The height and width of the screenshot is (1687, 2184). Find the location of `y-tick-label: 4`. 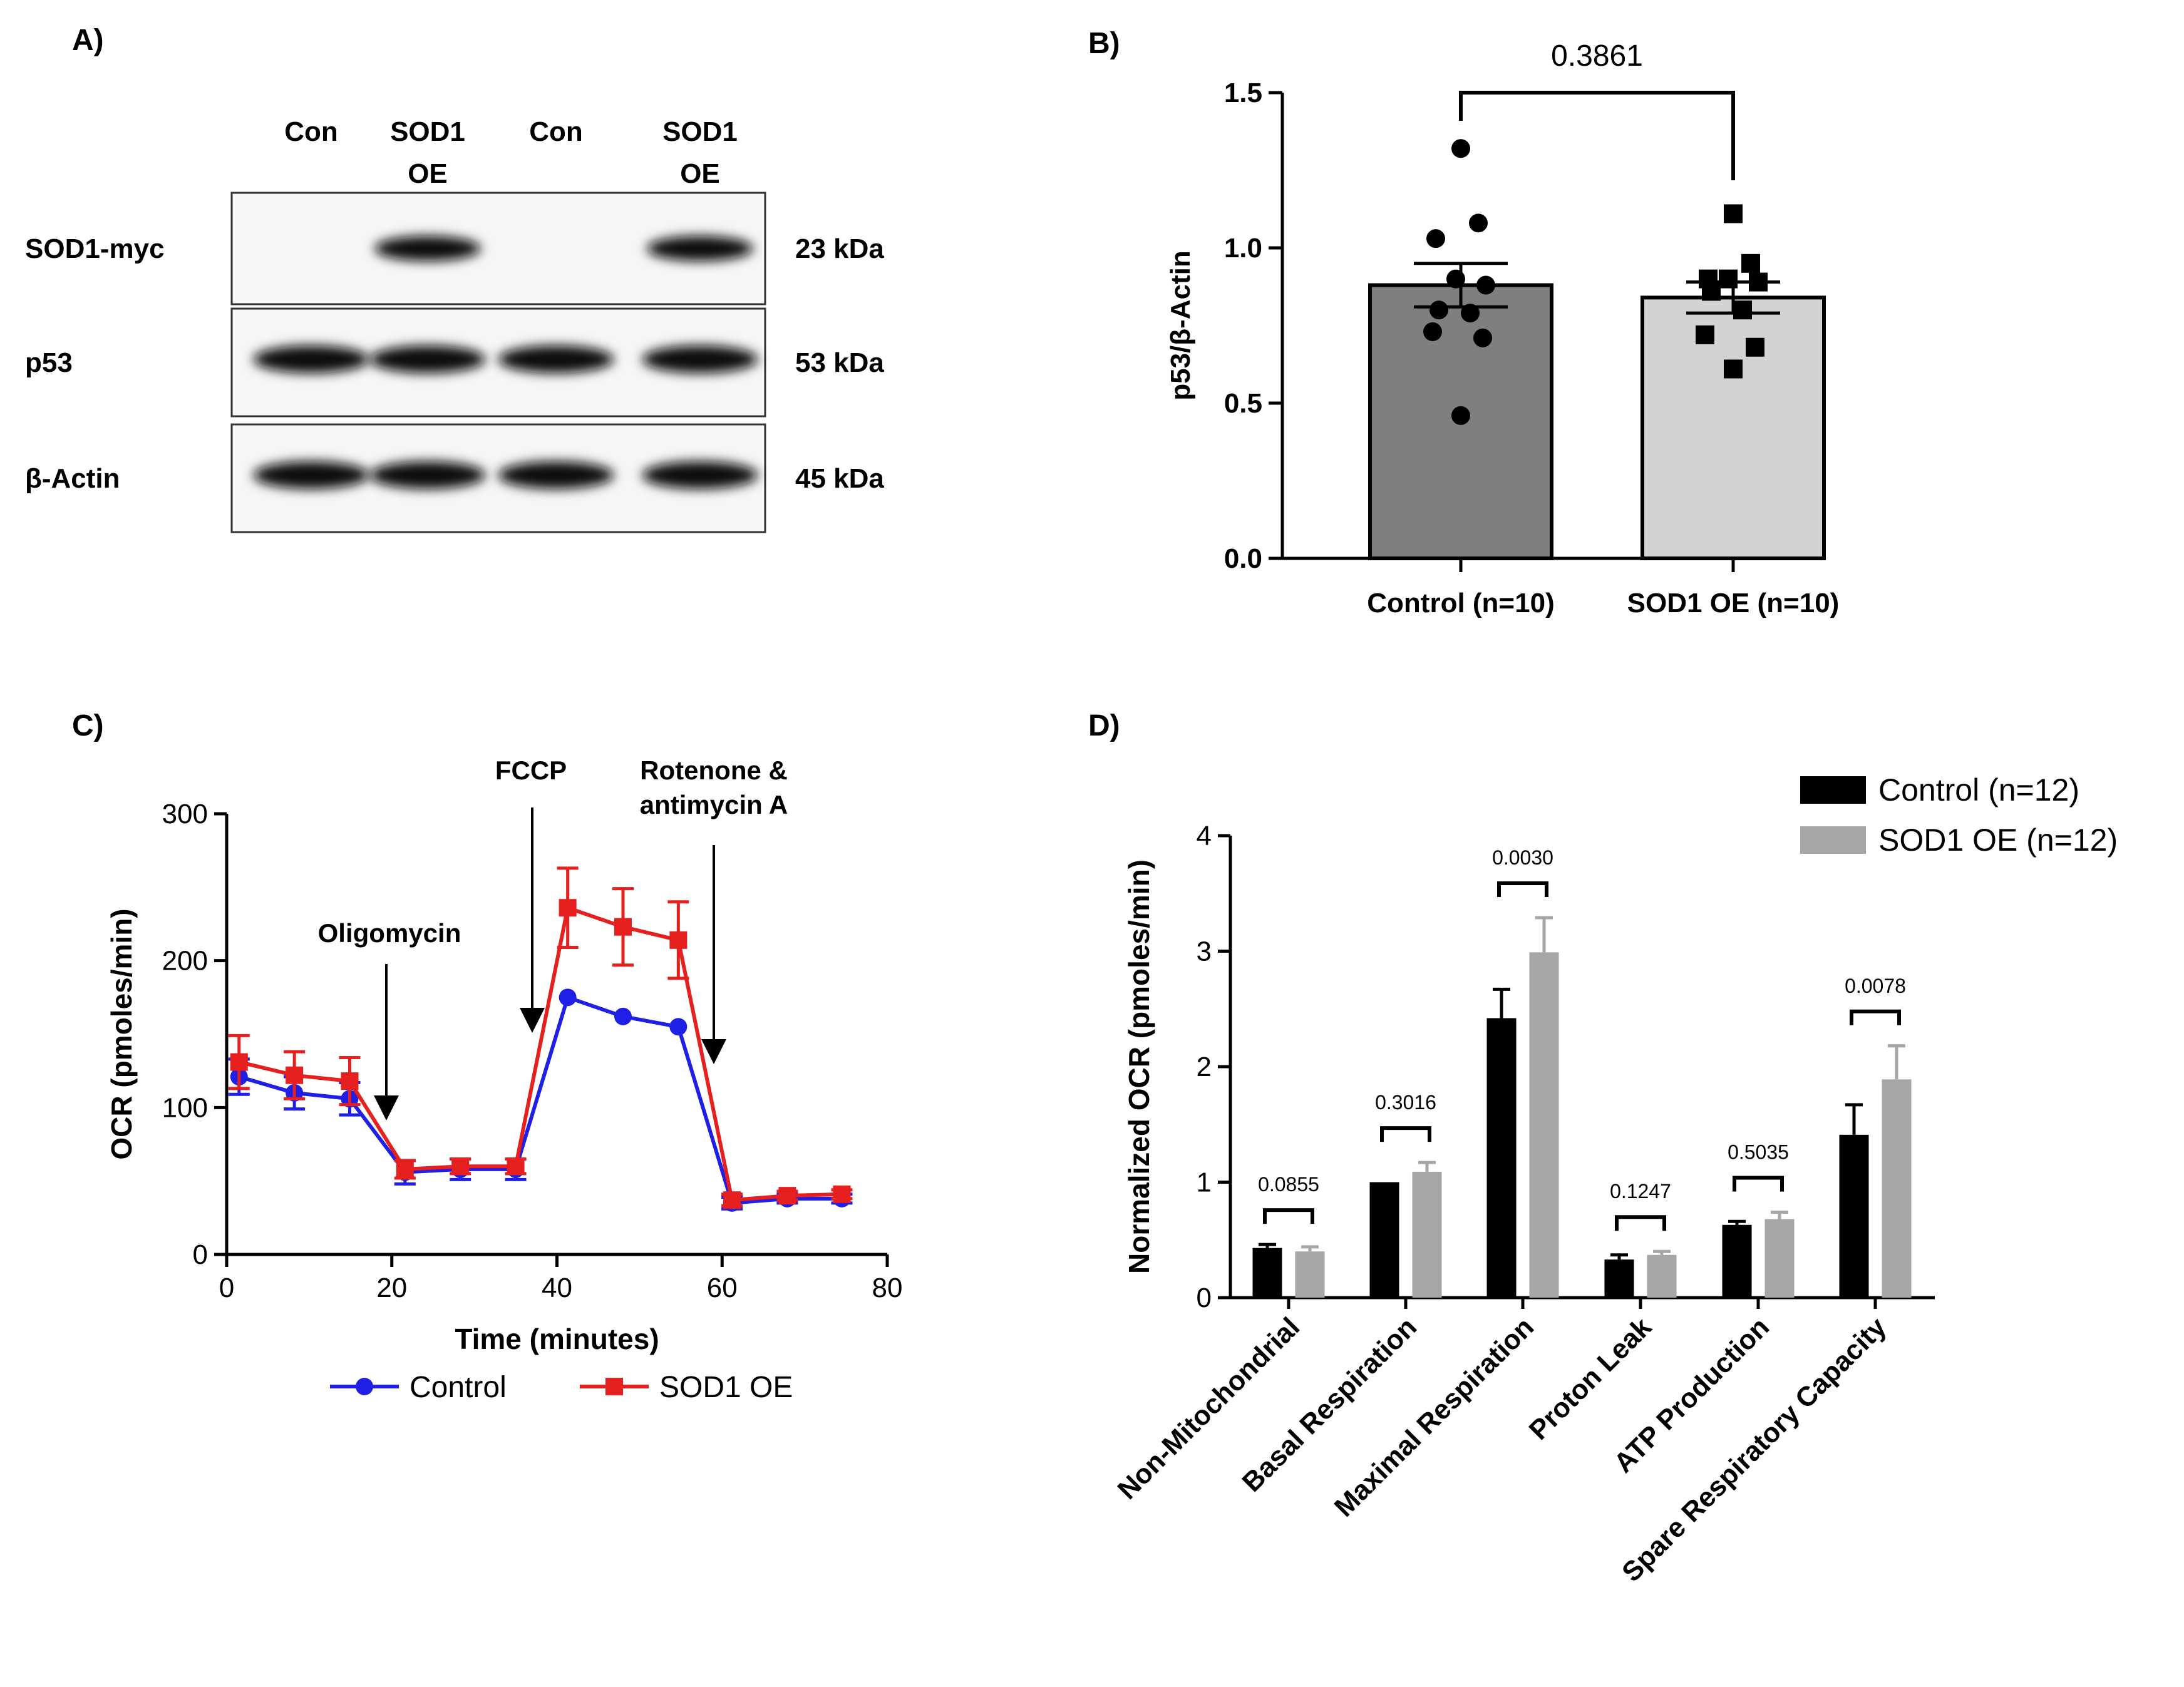

y-tick-label: 4 is located at coordinates (1204, 836).